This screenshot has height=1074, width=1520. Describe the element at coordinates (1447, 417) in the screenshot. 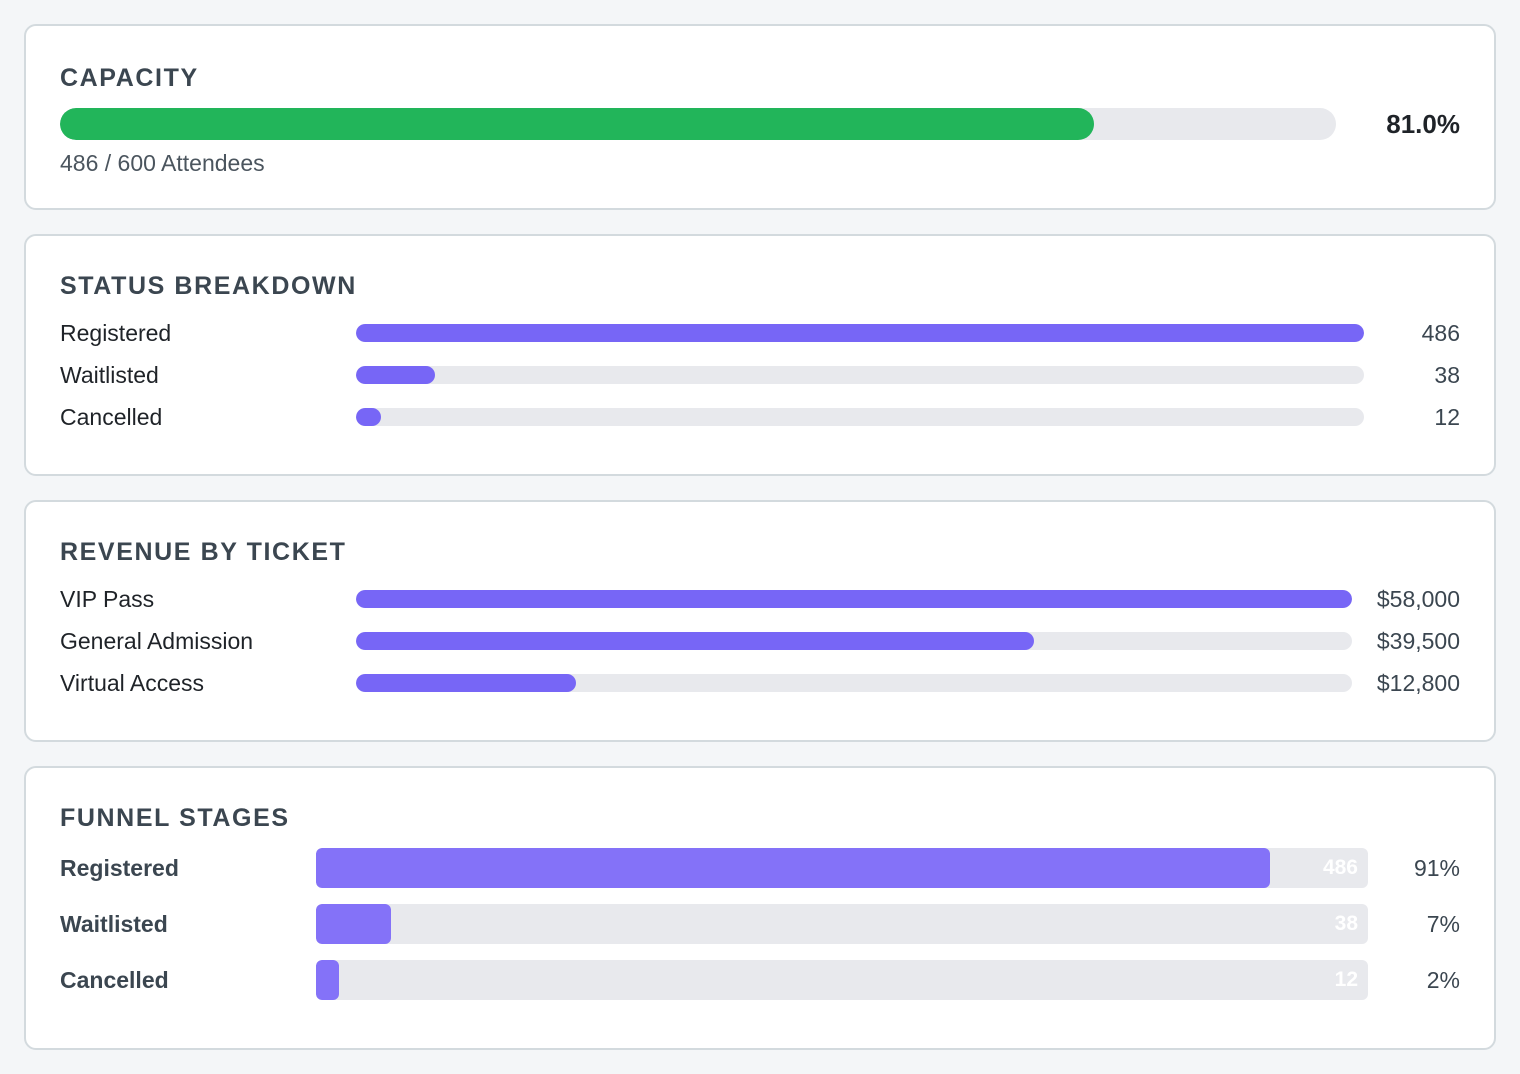

I see `status-value: 12` at that location.